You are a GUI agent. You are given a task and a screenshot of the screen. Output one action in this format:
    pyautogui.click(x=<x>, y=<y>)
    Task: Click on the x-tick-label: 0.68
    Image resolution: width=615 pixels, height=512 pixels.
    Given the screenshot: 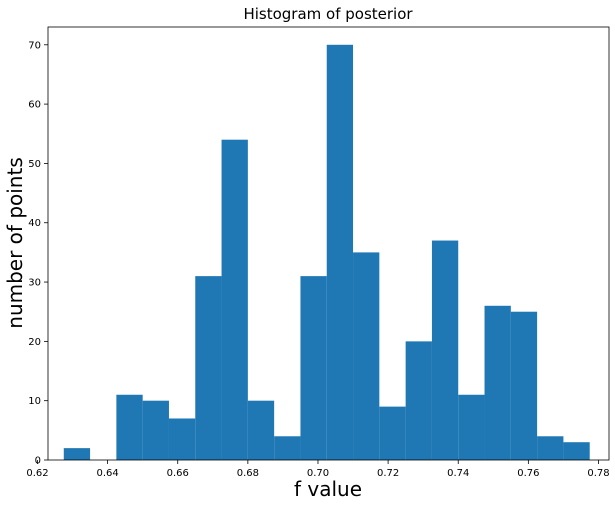 What is the action you would take?
    pyautogui.click(x=248, y=473)
    